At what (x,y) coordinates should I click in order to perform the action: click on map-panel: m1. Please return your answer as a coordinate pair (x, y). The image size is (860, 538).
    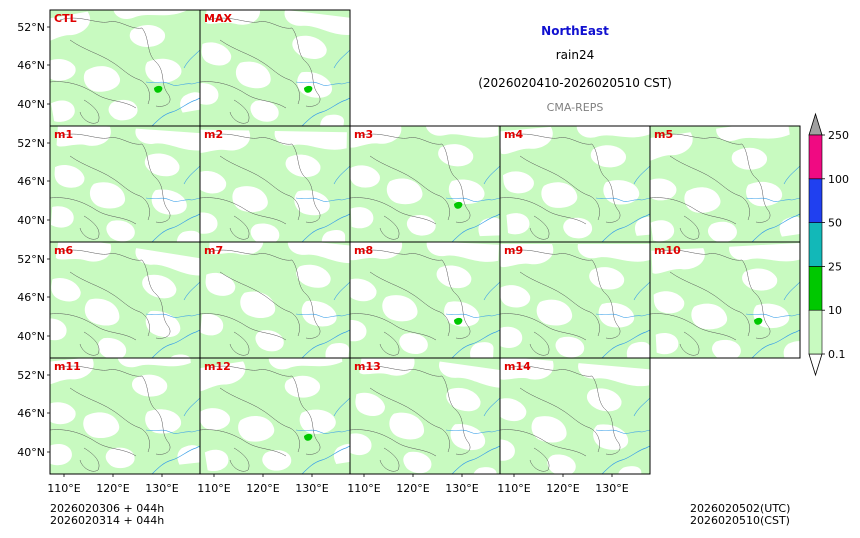
    Looking at the image, I should click on (125, 184).